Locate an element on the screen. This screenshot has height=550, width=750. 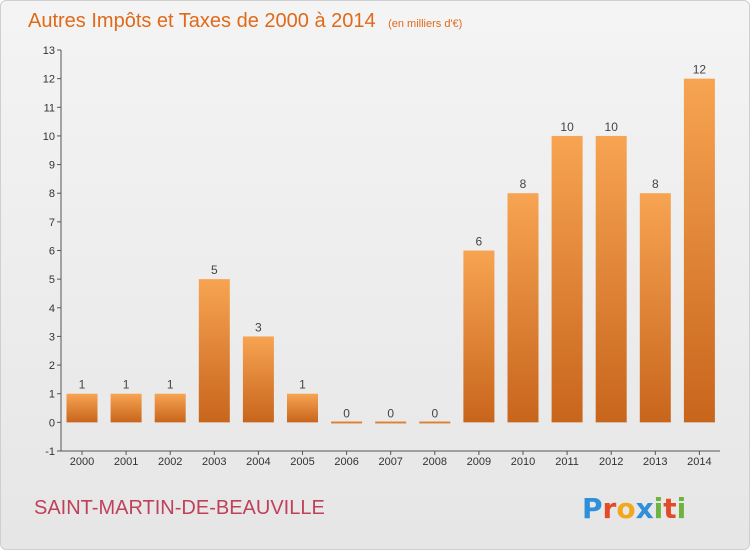
y-tick-label: 7 is located at coordinates (52, 223).